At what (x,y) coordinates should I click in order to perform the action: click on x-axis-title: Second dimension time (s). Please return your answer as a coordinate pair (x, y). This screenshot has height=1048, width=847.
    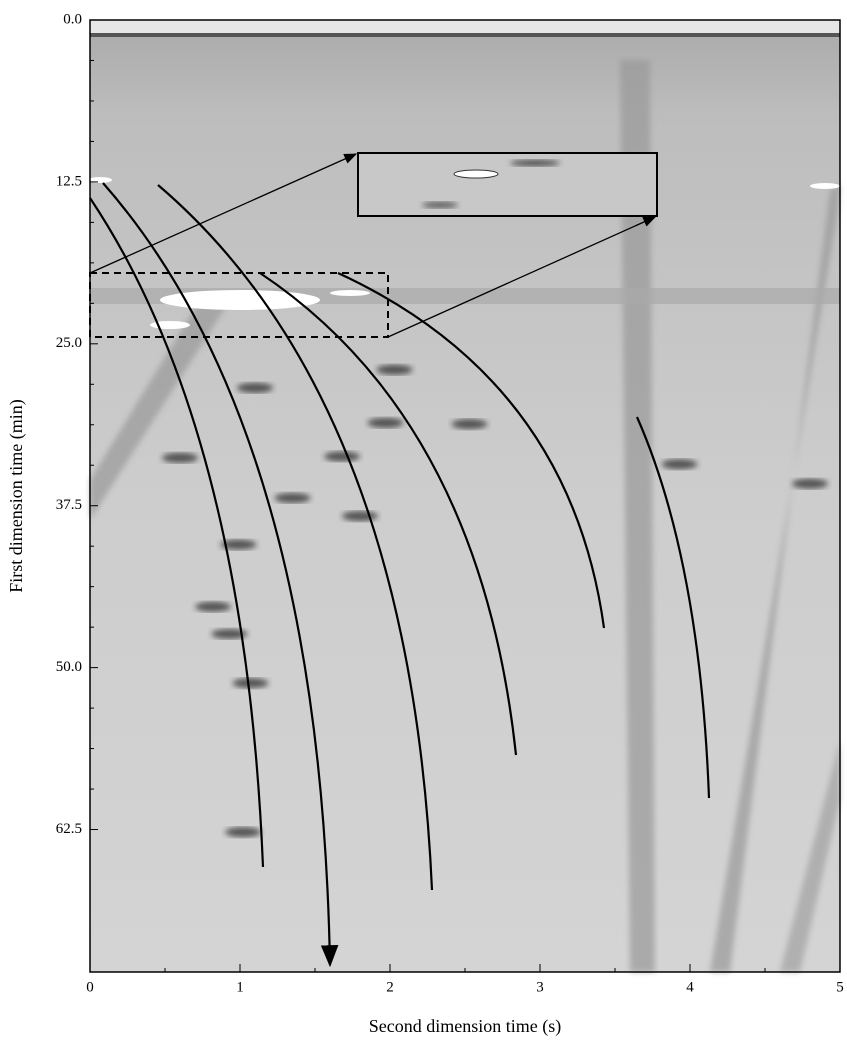
    Looking at the image, I should click on (465, 1026).